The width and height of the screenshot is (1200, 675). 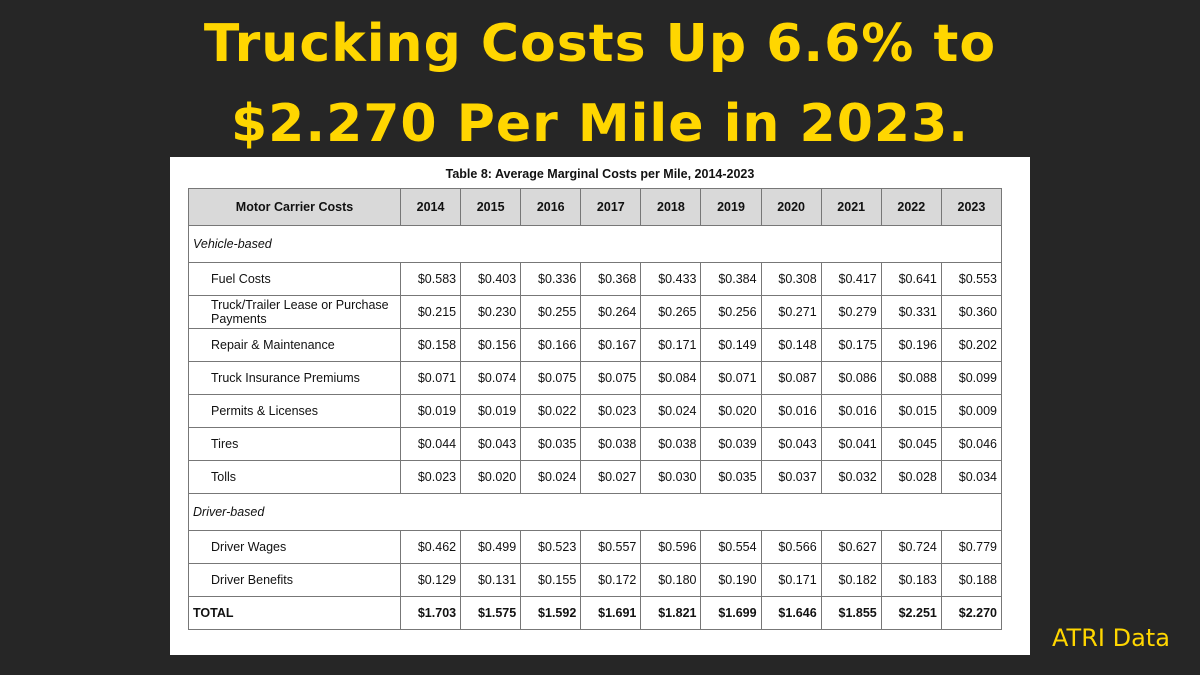 I want to click on cell: $0.641, so click(x=911, y=279).